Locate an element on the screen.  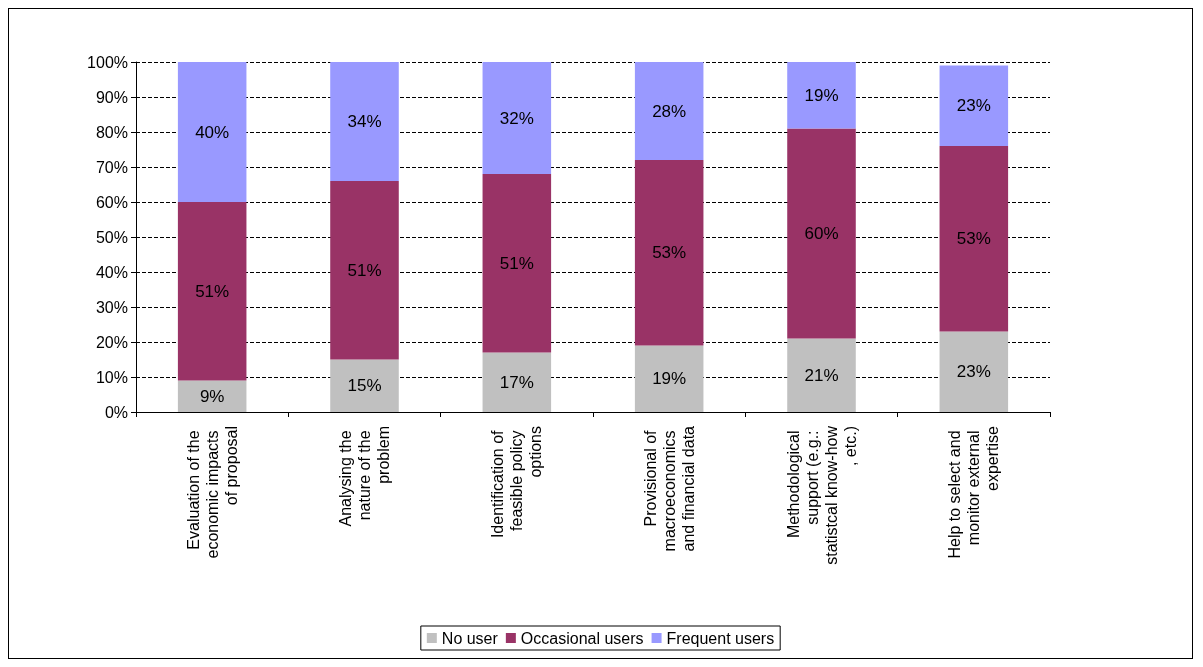
y-tick-label: 80% is located at coordinates (111, 132).